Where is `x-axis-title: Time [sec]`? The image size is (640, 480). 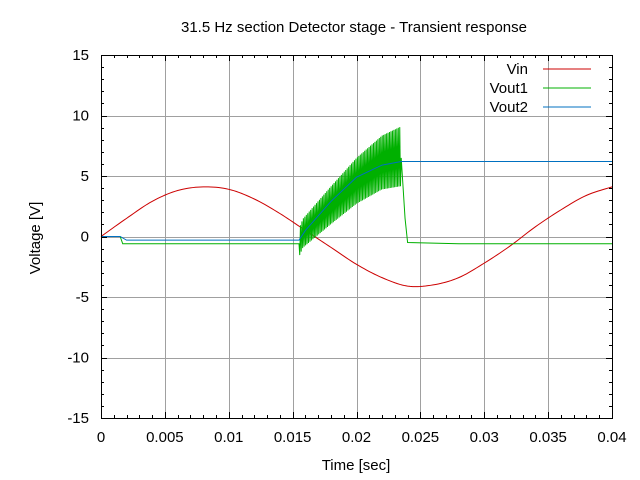 x-axis-title: Time [sec] is located at coordinates (356, 465).